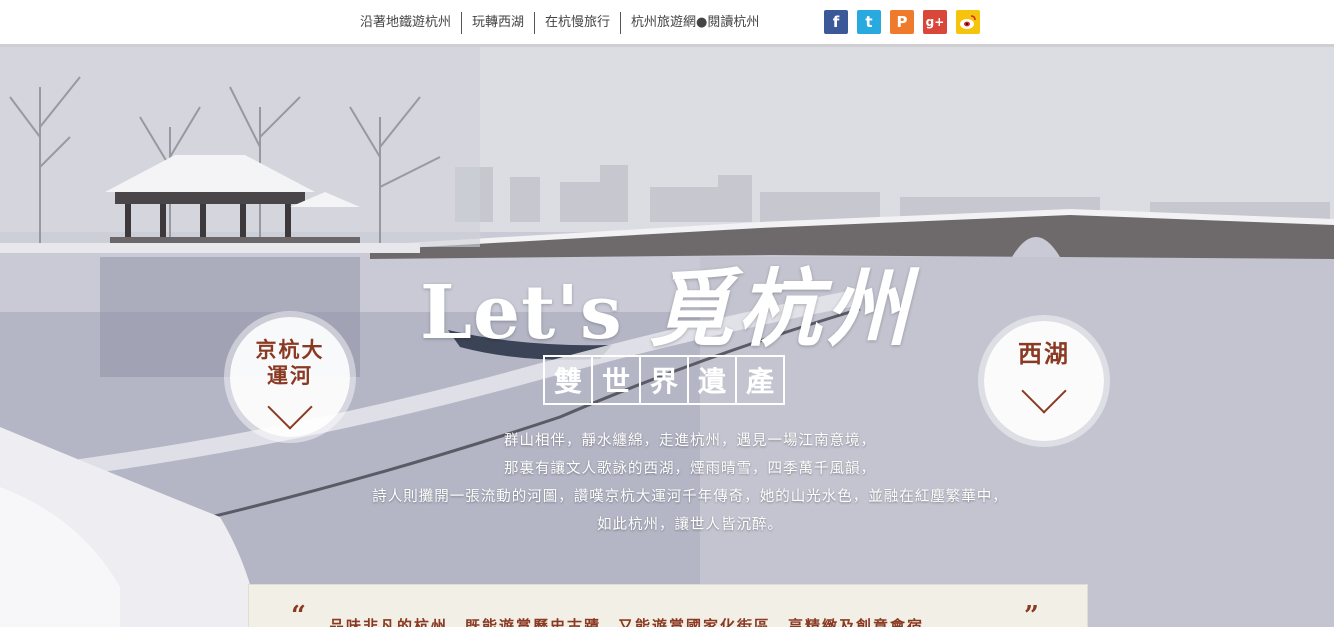  What do you see at coordinates (1044, 353) in the screenshot?
I see `west-lake-label: 西湖` at bounding box center [1044, 353].